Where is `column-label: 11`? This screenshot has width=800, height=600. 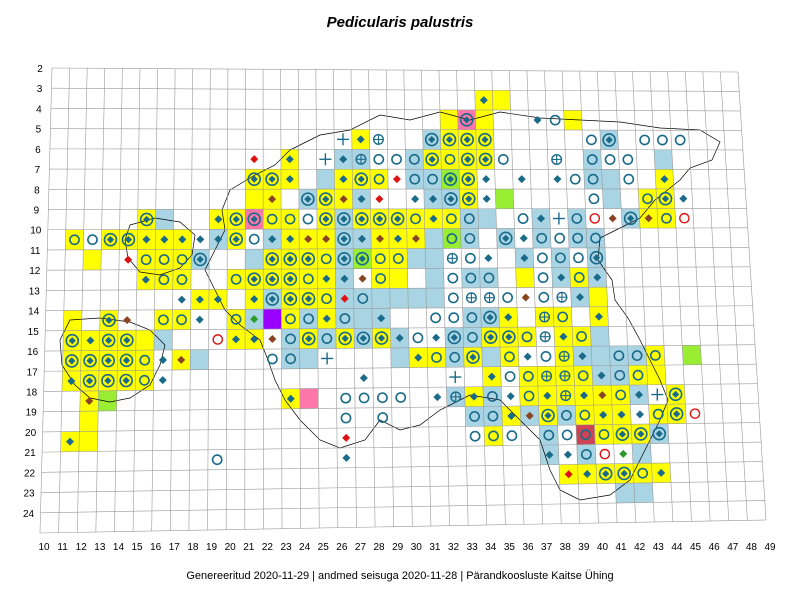
column-label: 11 is located at coordinates (62, 547).